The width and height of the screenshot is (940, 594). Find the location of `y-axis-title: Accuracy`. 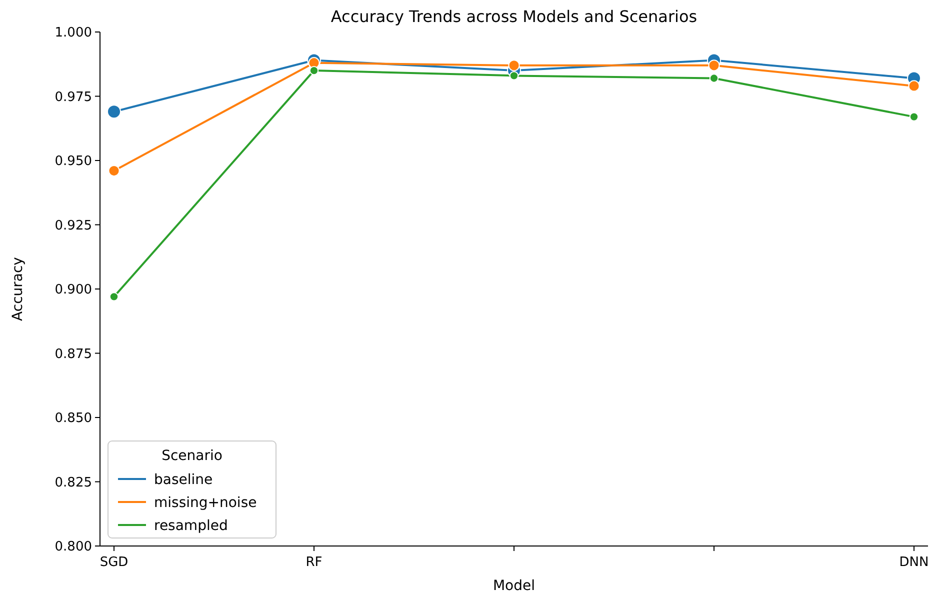

y-axis-title: Accuracy is located at coordinates (18, 289).